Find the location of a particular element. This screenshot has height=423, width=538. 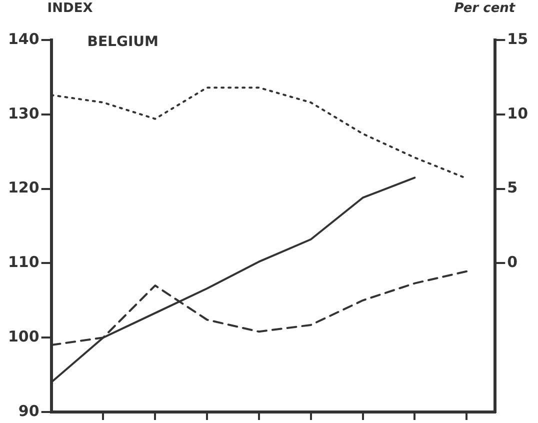

y2-tick-label: 15 is located at coordinates (517, 39).